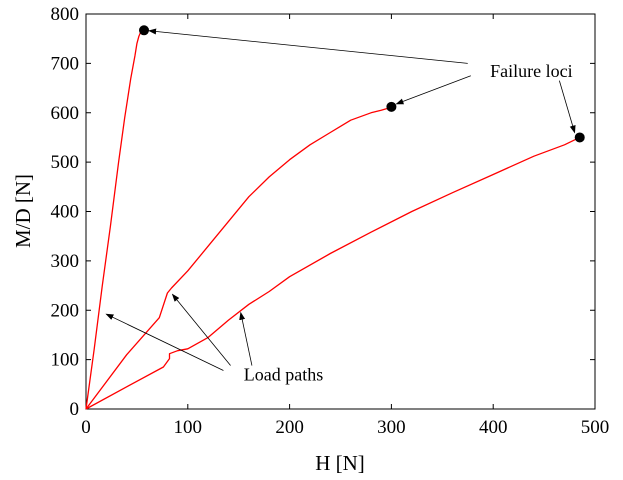 The width and height of the screenshot is (623, 480). Describe the element at coordinates (65, 113) in the screenshot. I see `y-tick-label-6: 600` at that location.